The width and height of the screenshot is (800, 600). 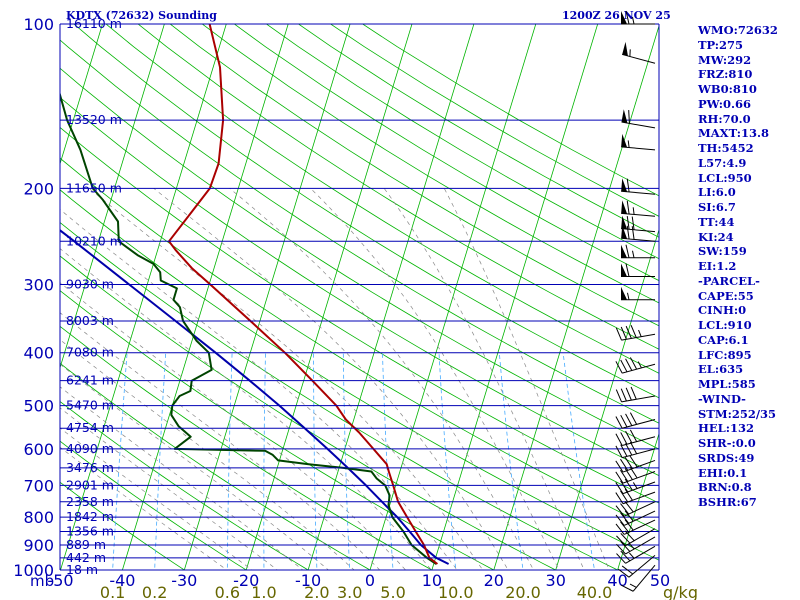 I want to click on dry-adiabat-line, so click(x=184, y=485).